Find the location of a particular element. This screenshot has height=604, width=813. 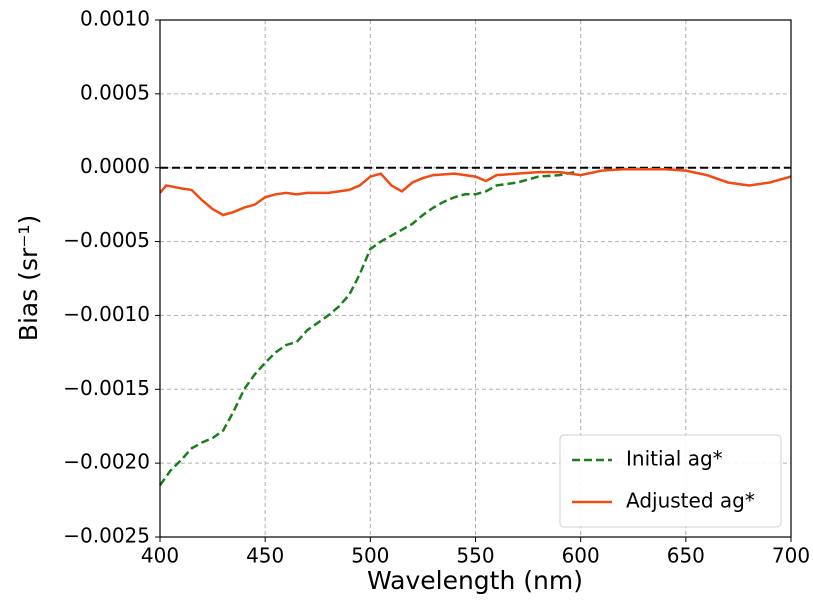

data-line is located at coordinates (475, 192).